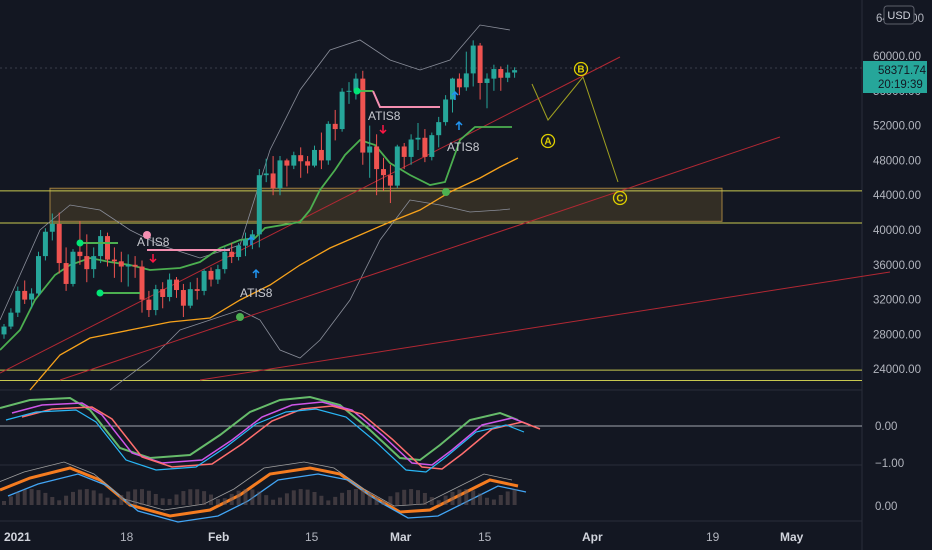  What do you see at coordinates (897, 301) in the screenshot?
I see `y-tick-label: 32000.00` at bounding box center [897, 301].